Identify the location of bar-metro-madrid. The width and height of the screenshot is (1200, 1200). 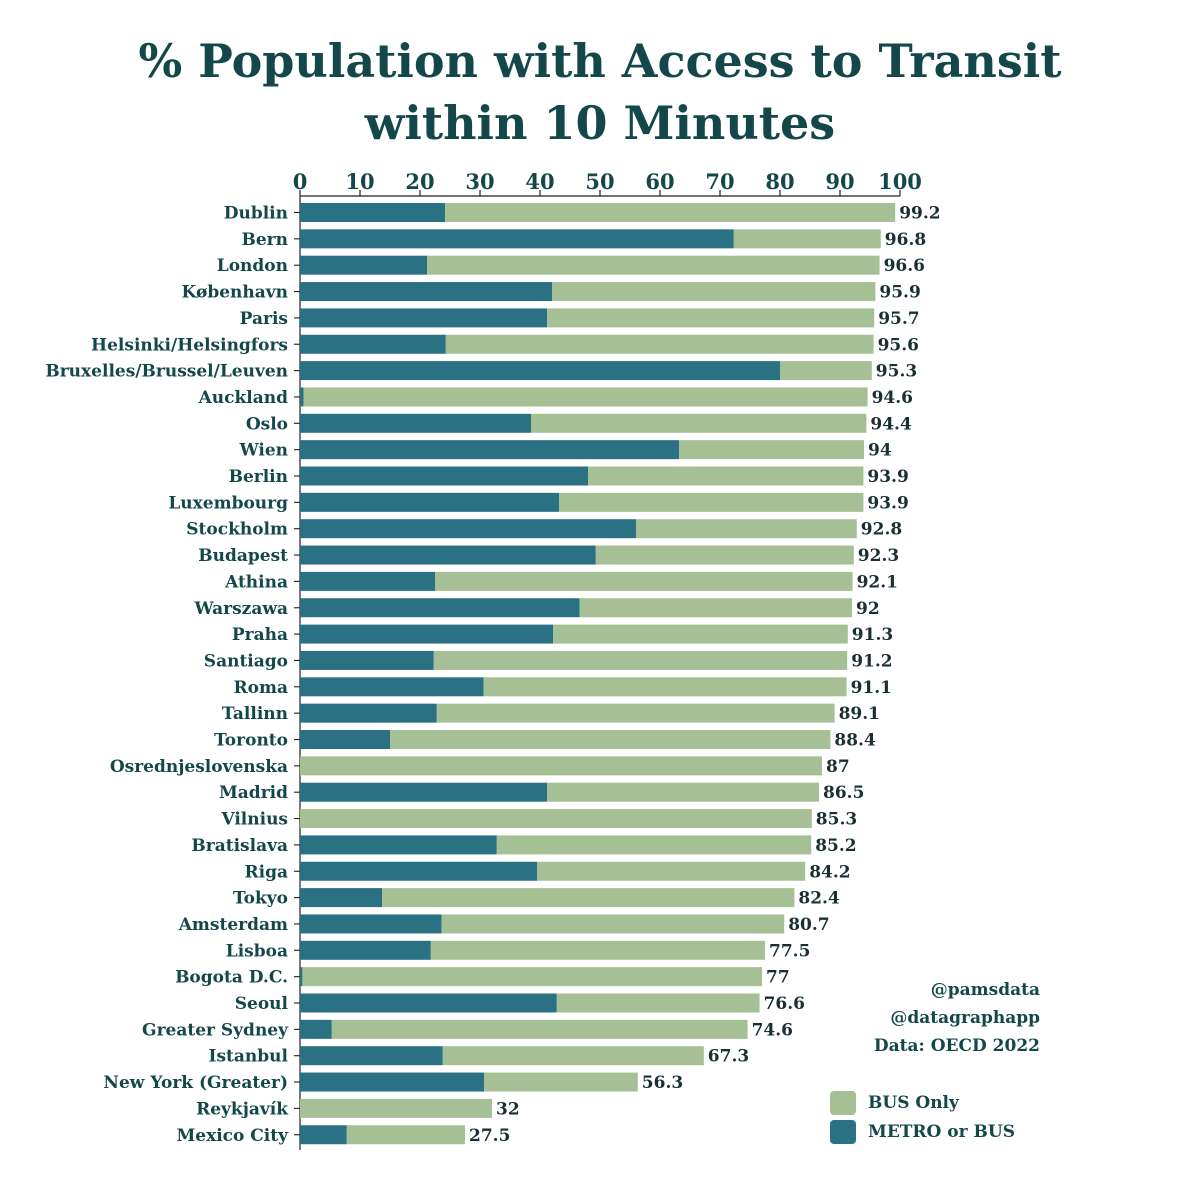
(424, 792).